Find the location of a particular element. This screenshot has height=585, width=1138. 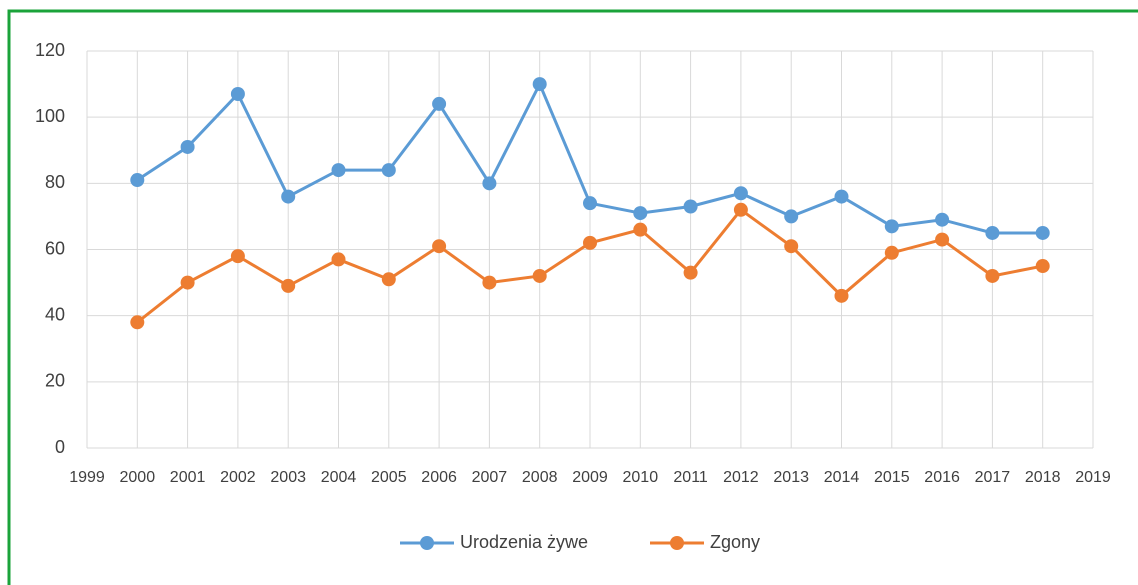

x-tick-label: 2011 is located at coordinates (690, 477).